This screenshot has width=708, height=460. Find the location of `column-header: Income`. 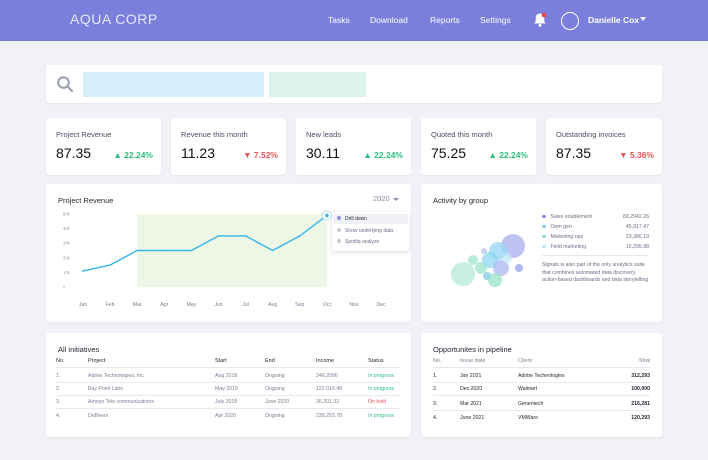

column-header: Income is located at coordinates (325, 361).